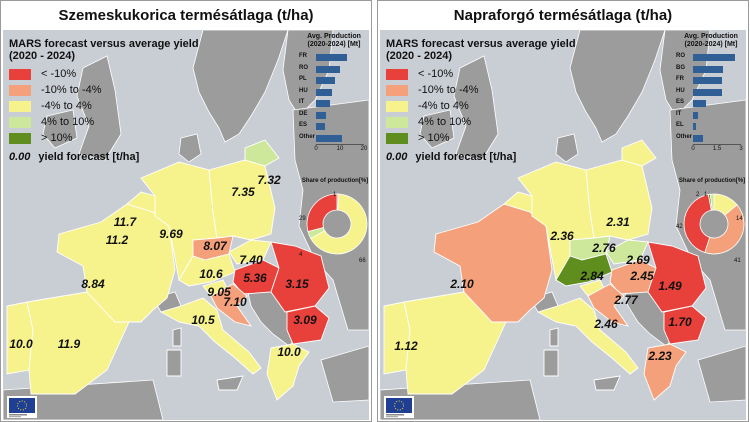 This screenshot has height=422, width=750. I want to click on share-chart: Share of production[%] 1 66 4 29, so click(334, 224).